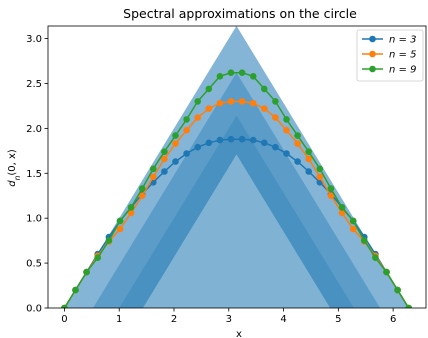  What do you see at coordinates (402, 70) in the screenshot?
I see `legend-entry: n = 9` at bounding box center [402, 70].